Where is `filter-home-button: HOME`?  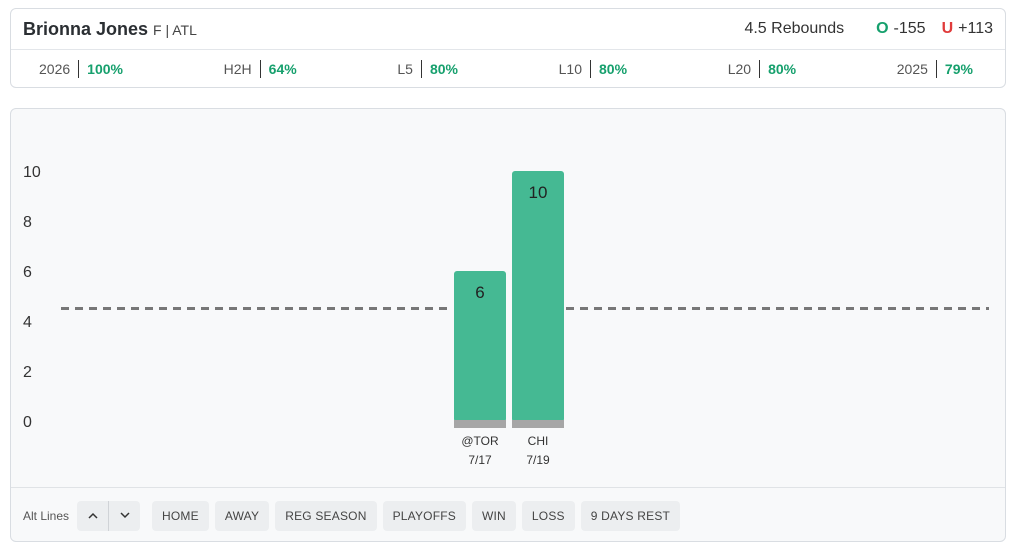
filter-home-button: HOME is located at coordinates (180, 515).